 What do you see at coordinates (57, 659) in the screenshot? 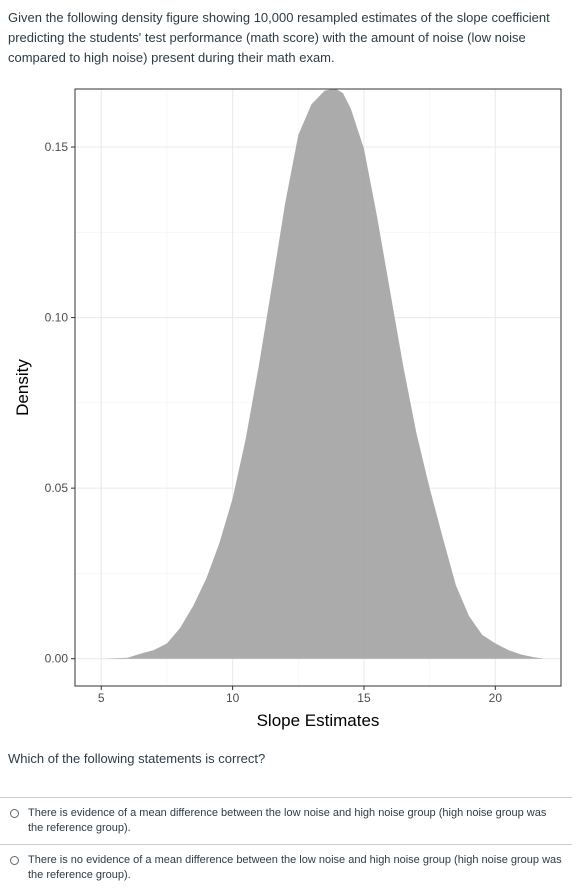
I see `y-tick-label: 0.00` at bounding box center [57, 659].